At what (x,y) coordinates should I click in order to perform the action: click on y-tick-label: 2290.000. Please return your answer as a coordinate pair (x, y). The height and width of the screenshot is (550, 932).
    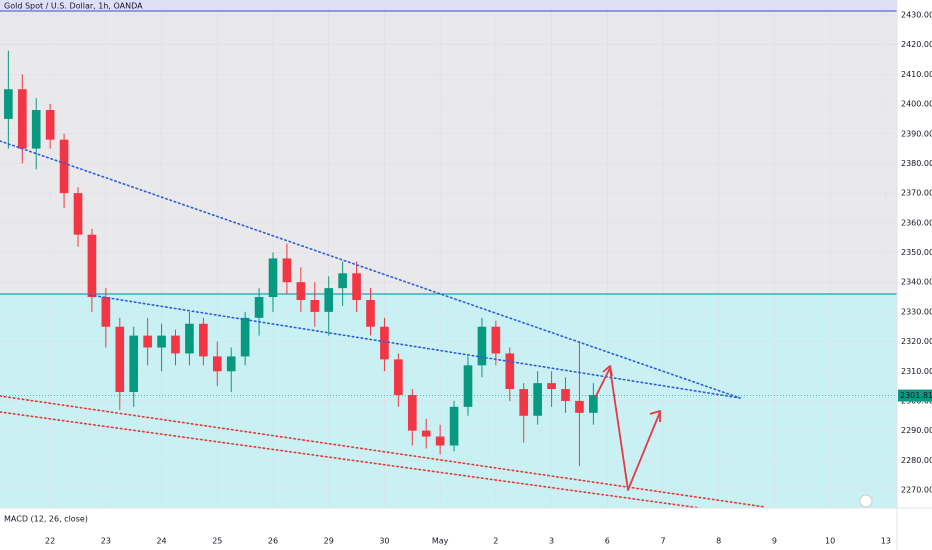
    Looking at the image, I should click on (916, 430).